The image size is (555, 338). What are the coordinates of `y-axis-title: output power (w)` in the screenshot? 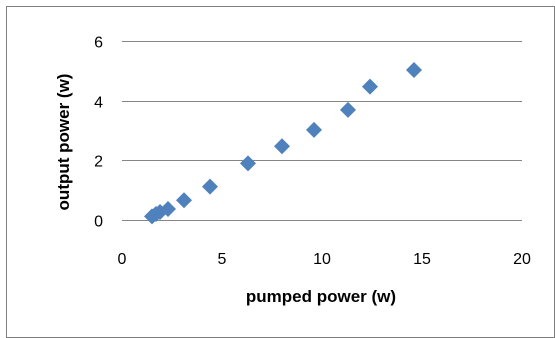 It's located at (63, 142).